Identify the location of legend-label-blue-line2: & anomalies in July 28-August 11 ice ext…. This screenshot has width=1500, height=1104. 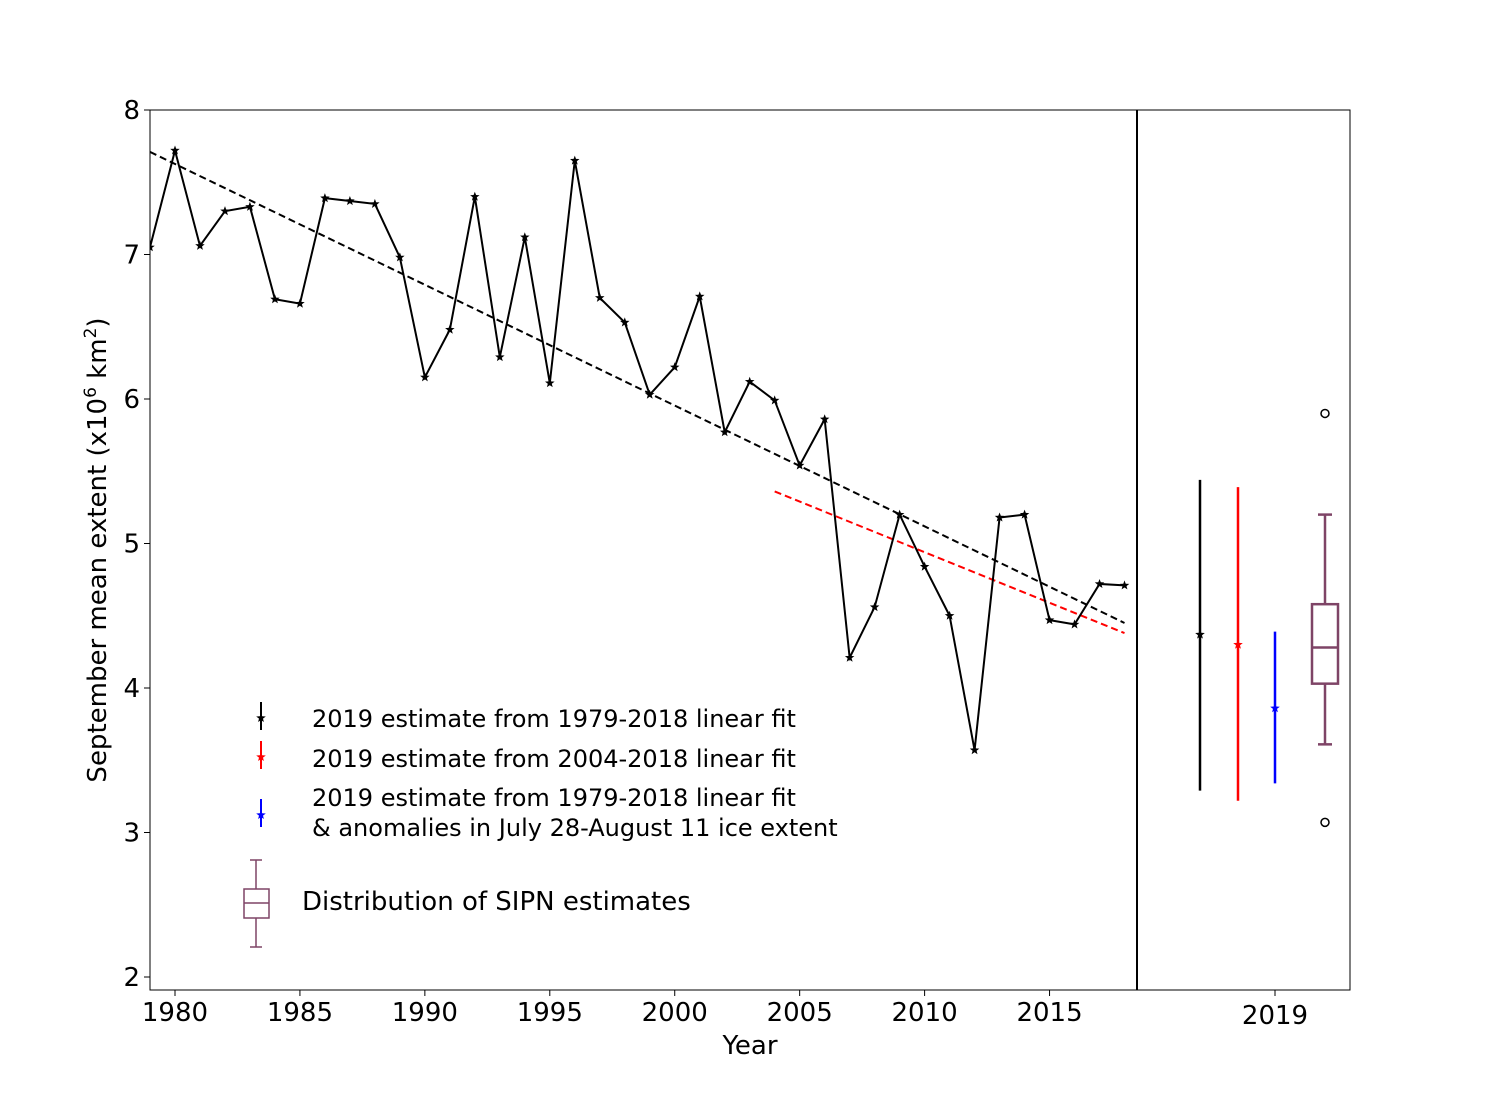
(575, 828).